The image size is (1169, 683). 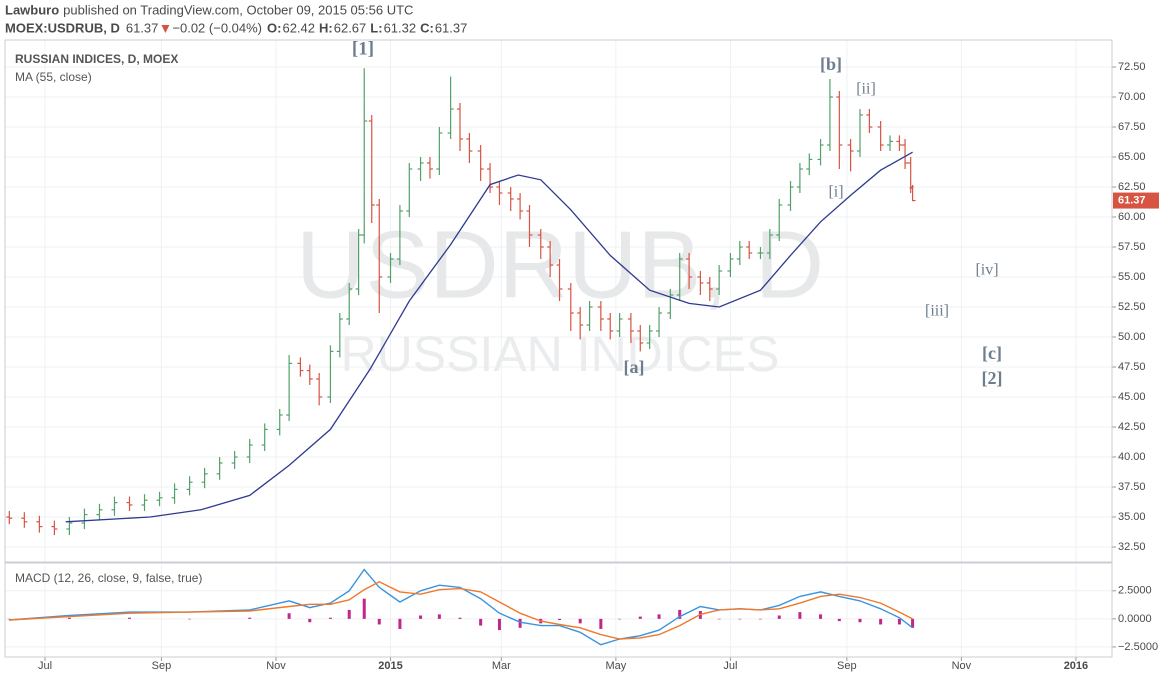 What do you see at coordinates (32, 9) in the screenshot?
I see `author-link: Lawburo` at bounding box center [32, 9].